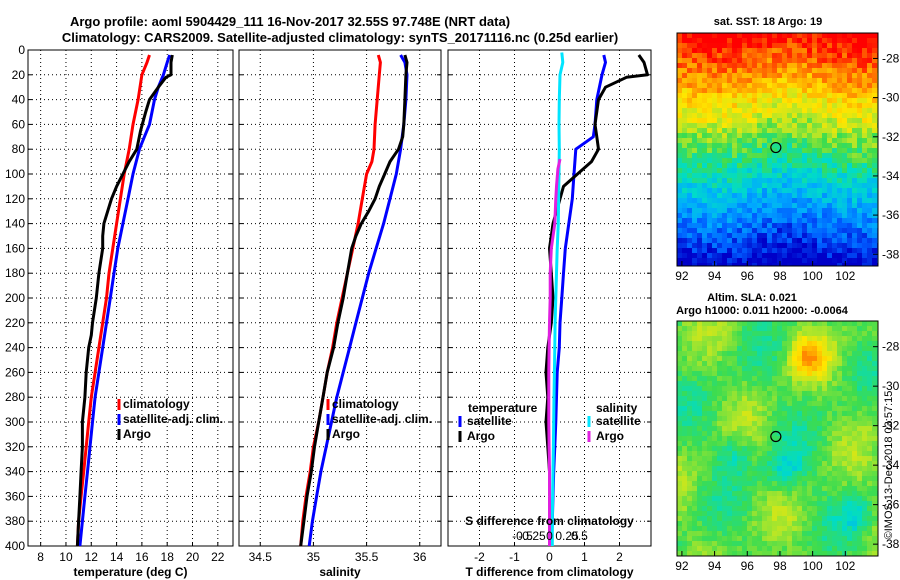  What do you see at coordinates (15, 323) in the screenshot?
I see `depth-tick-label: 220` at bounding box center [15, 323].